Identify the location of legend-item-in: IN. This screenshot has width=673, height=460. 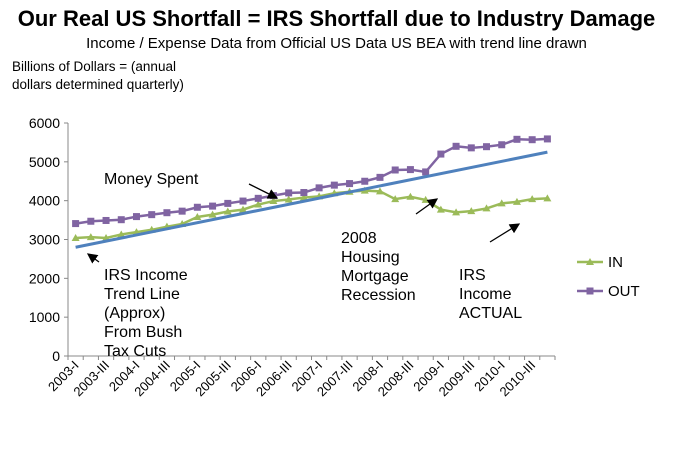
(600, 262).